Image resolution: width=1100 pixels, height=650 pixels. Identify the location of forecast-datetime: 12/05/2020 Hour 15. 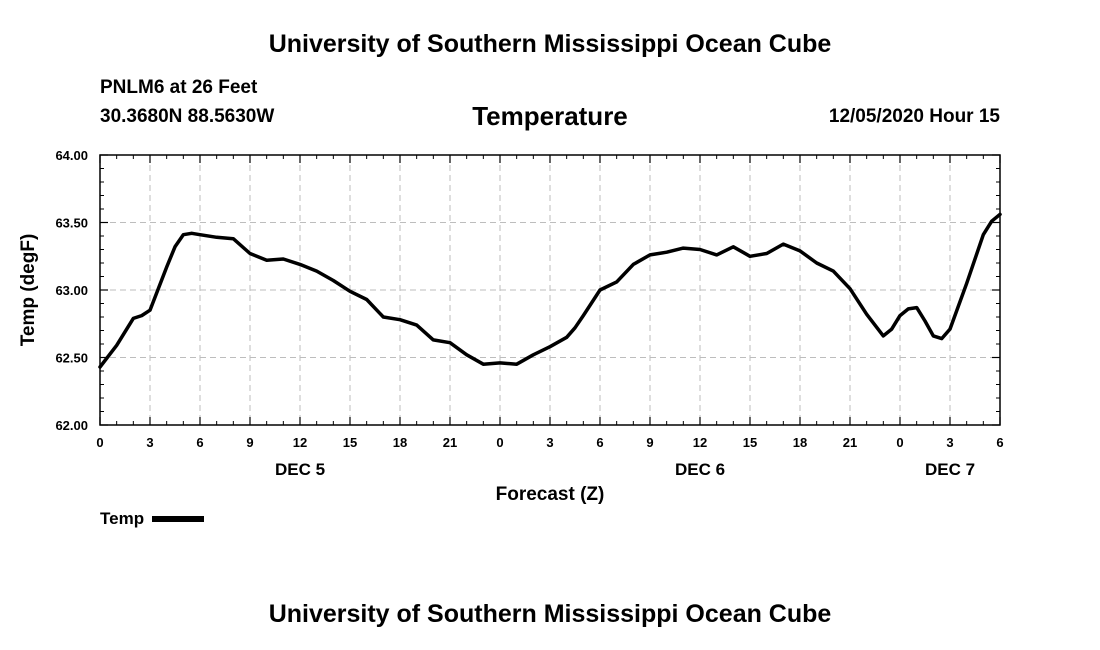
(914, 116).